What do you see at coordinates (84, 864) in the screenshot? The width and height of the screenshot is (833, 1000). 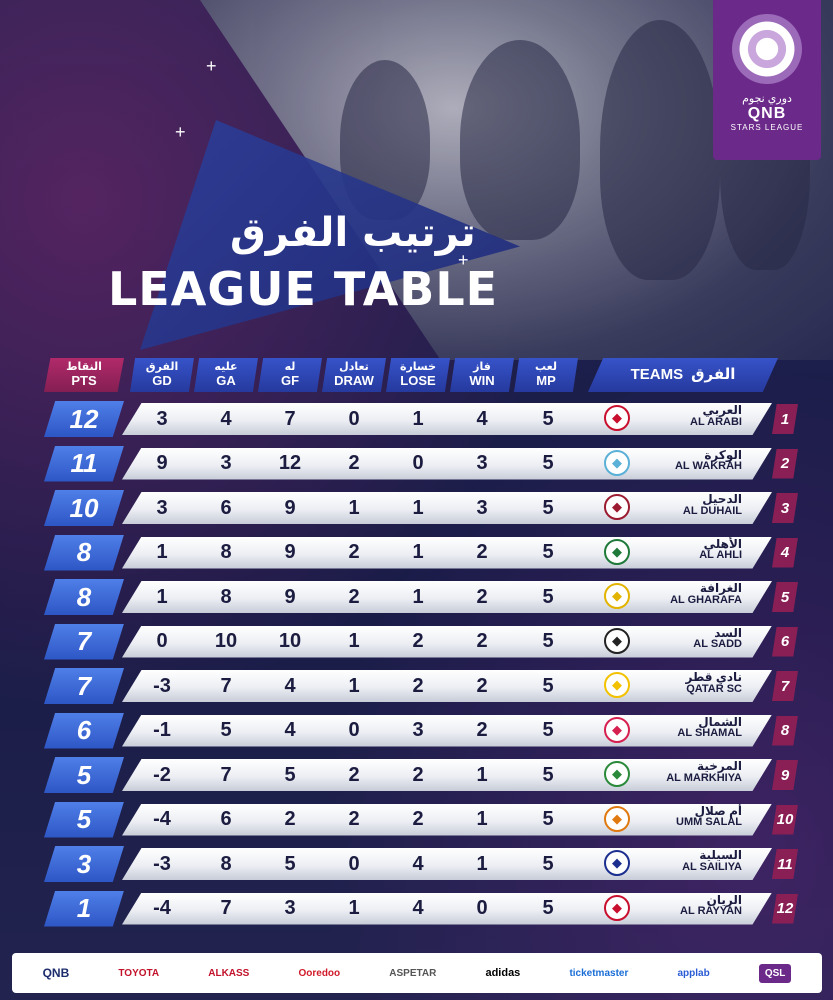 I see `points-cell: 3` at bounding box center [84, 864].